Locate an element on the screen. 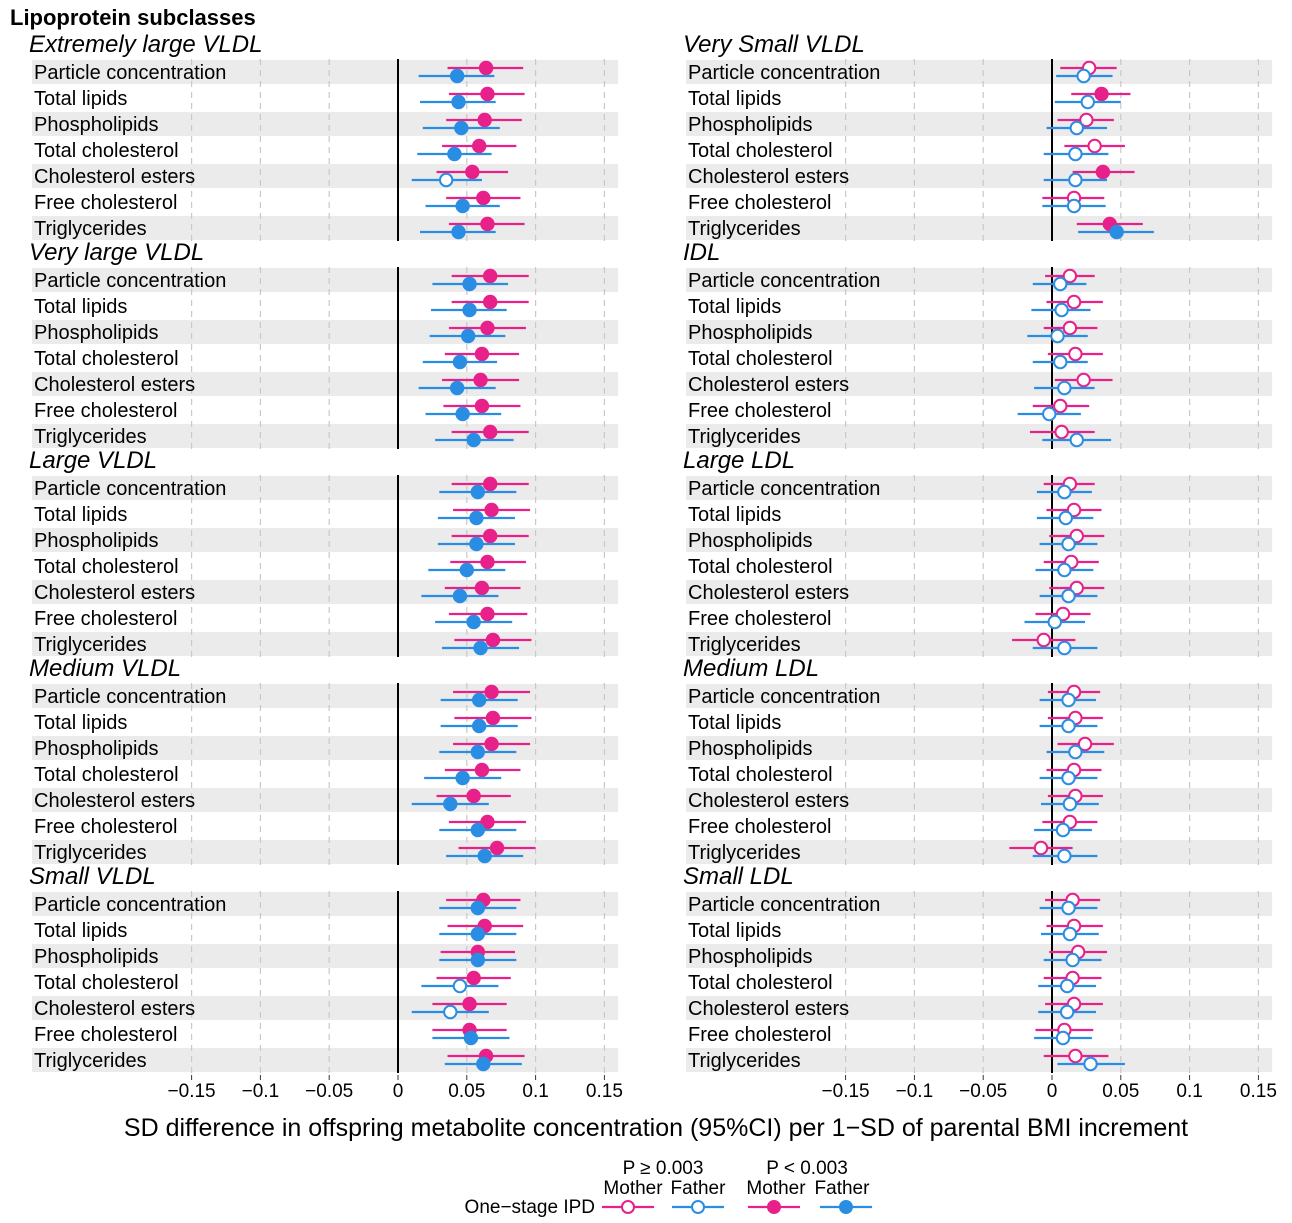  panel-title: Large VLDL is located at coordinates (93, 460).